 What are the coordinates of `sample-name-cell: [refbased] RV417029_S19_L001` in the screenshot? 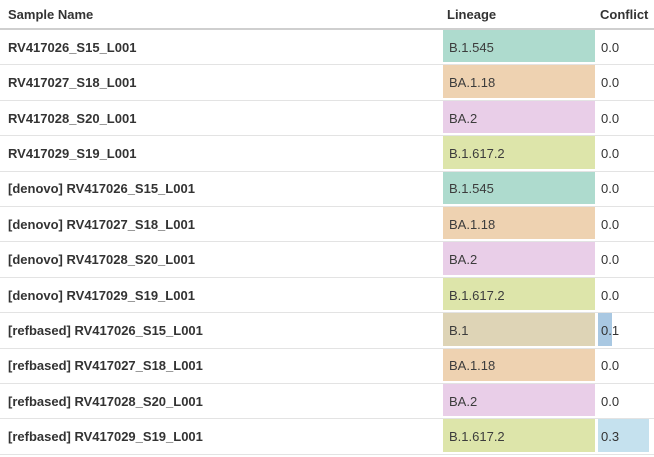 It's located at (221, 436).